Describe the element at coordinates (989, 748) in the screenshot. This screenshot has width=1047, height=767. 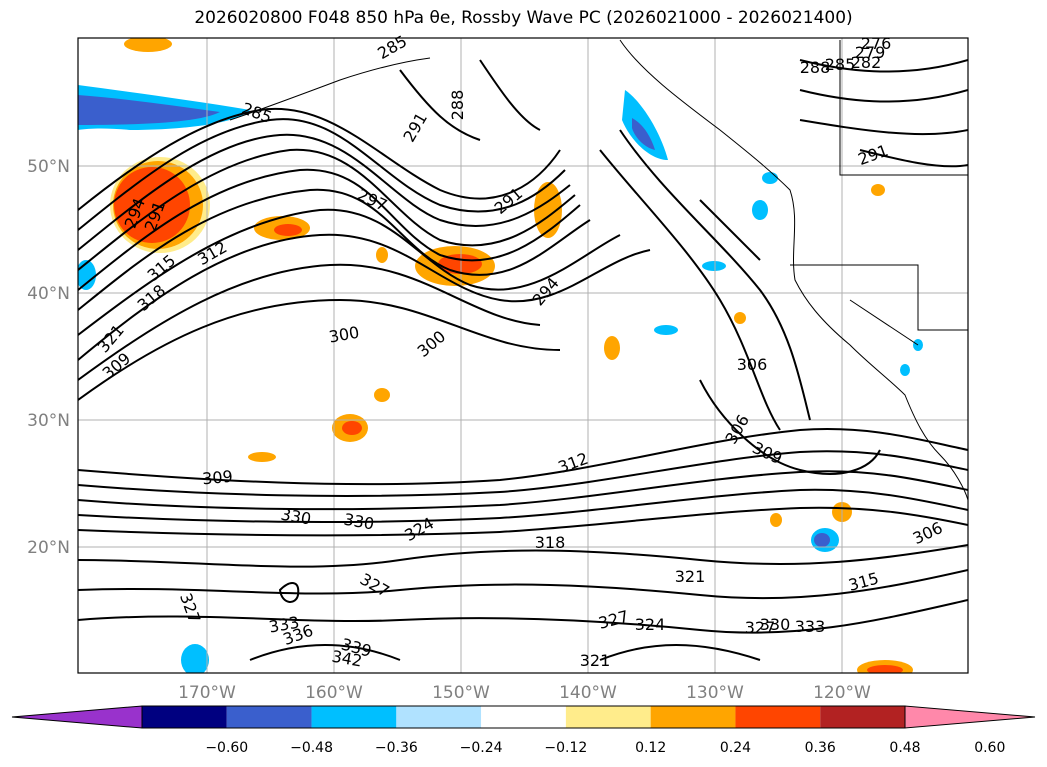
I see `colorbar-tick-label: 0.60` at that location.